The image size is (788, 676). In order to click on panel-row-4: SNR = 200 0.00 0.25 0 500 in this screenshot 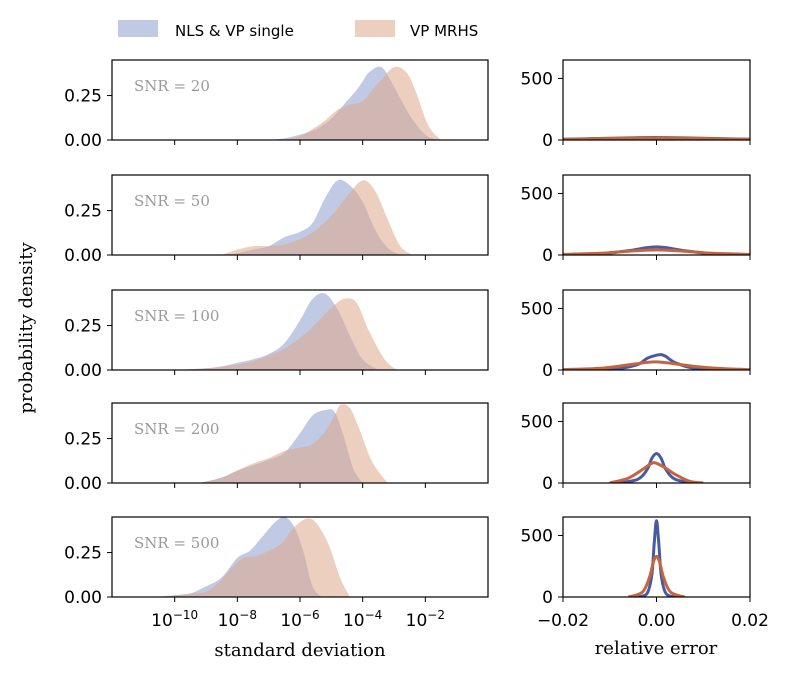, I will do `click(407, 448)`.